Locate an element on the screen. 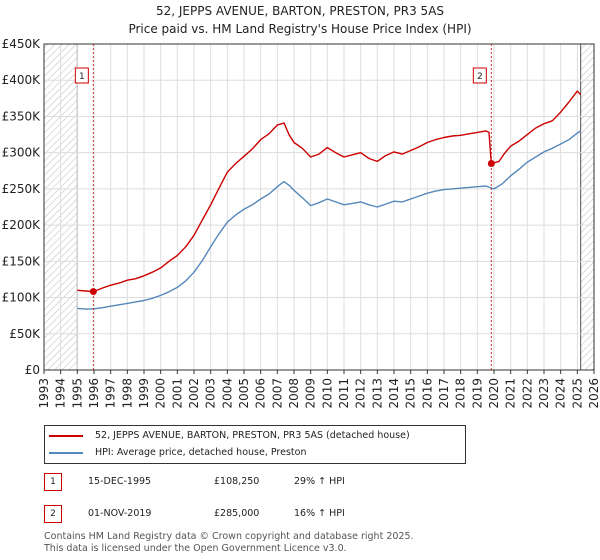 The width and height of the screenshot is (600, 560). x-tick-label: 2024 is located at coordinates (561, 393).